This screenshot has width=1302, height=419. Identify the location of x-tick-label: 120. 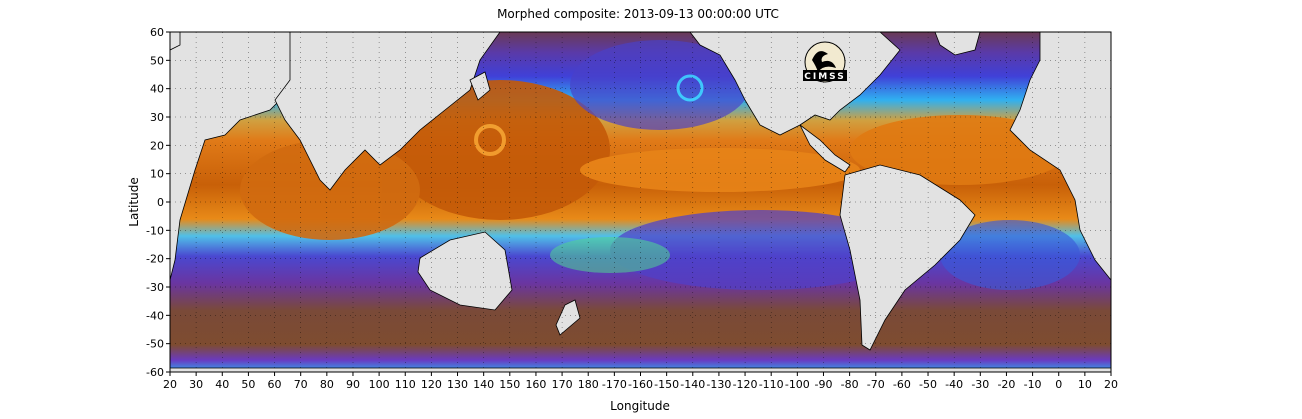
(431, 384).